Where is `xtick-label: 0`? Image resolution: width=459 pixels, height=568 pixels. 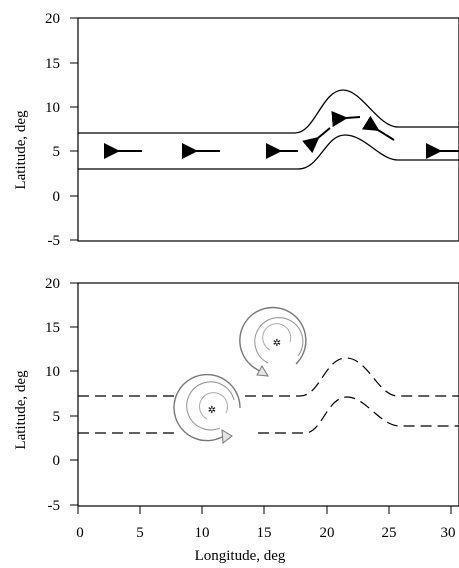 xtick-label: 0 is located at coordinates (80, 533).